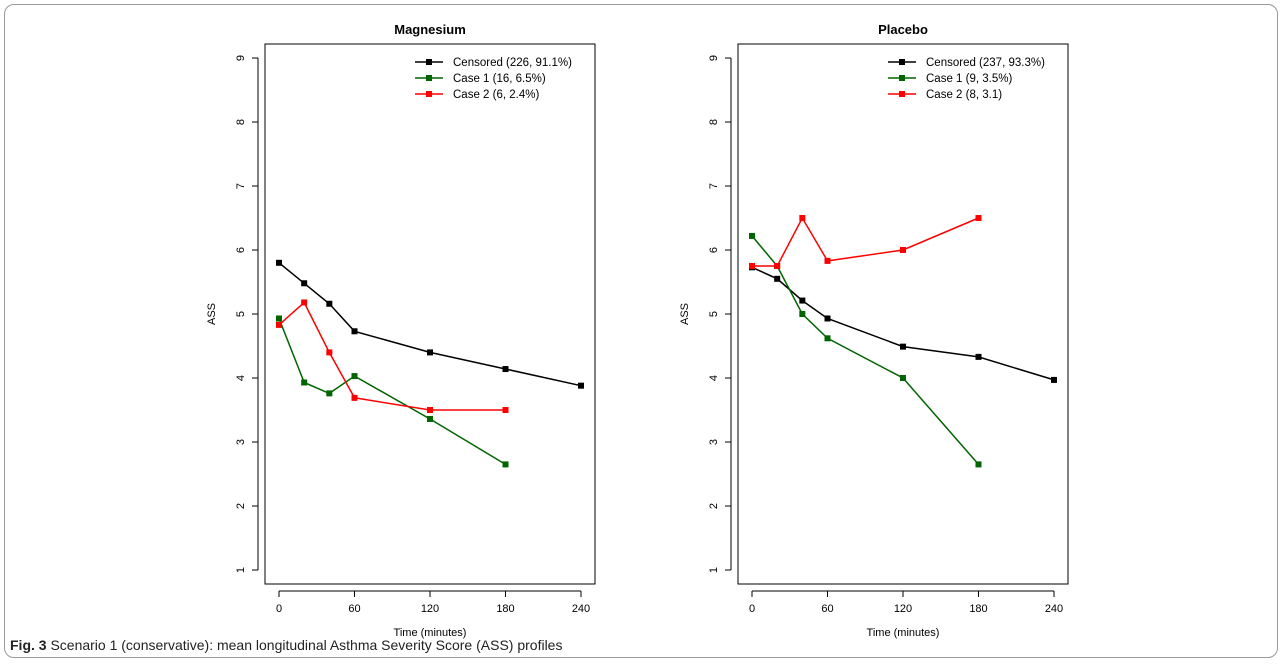  What do you see at coordinates (903, 29) in the screenshot?
I see `chart-title: Placebo` at bounding box center [903, 29].